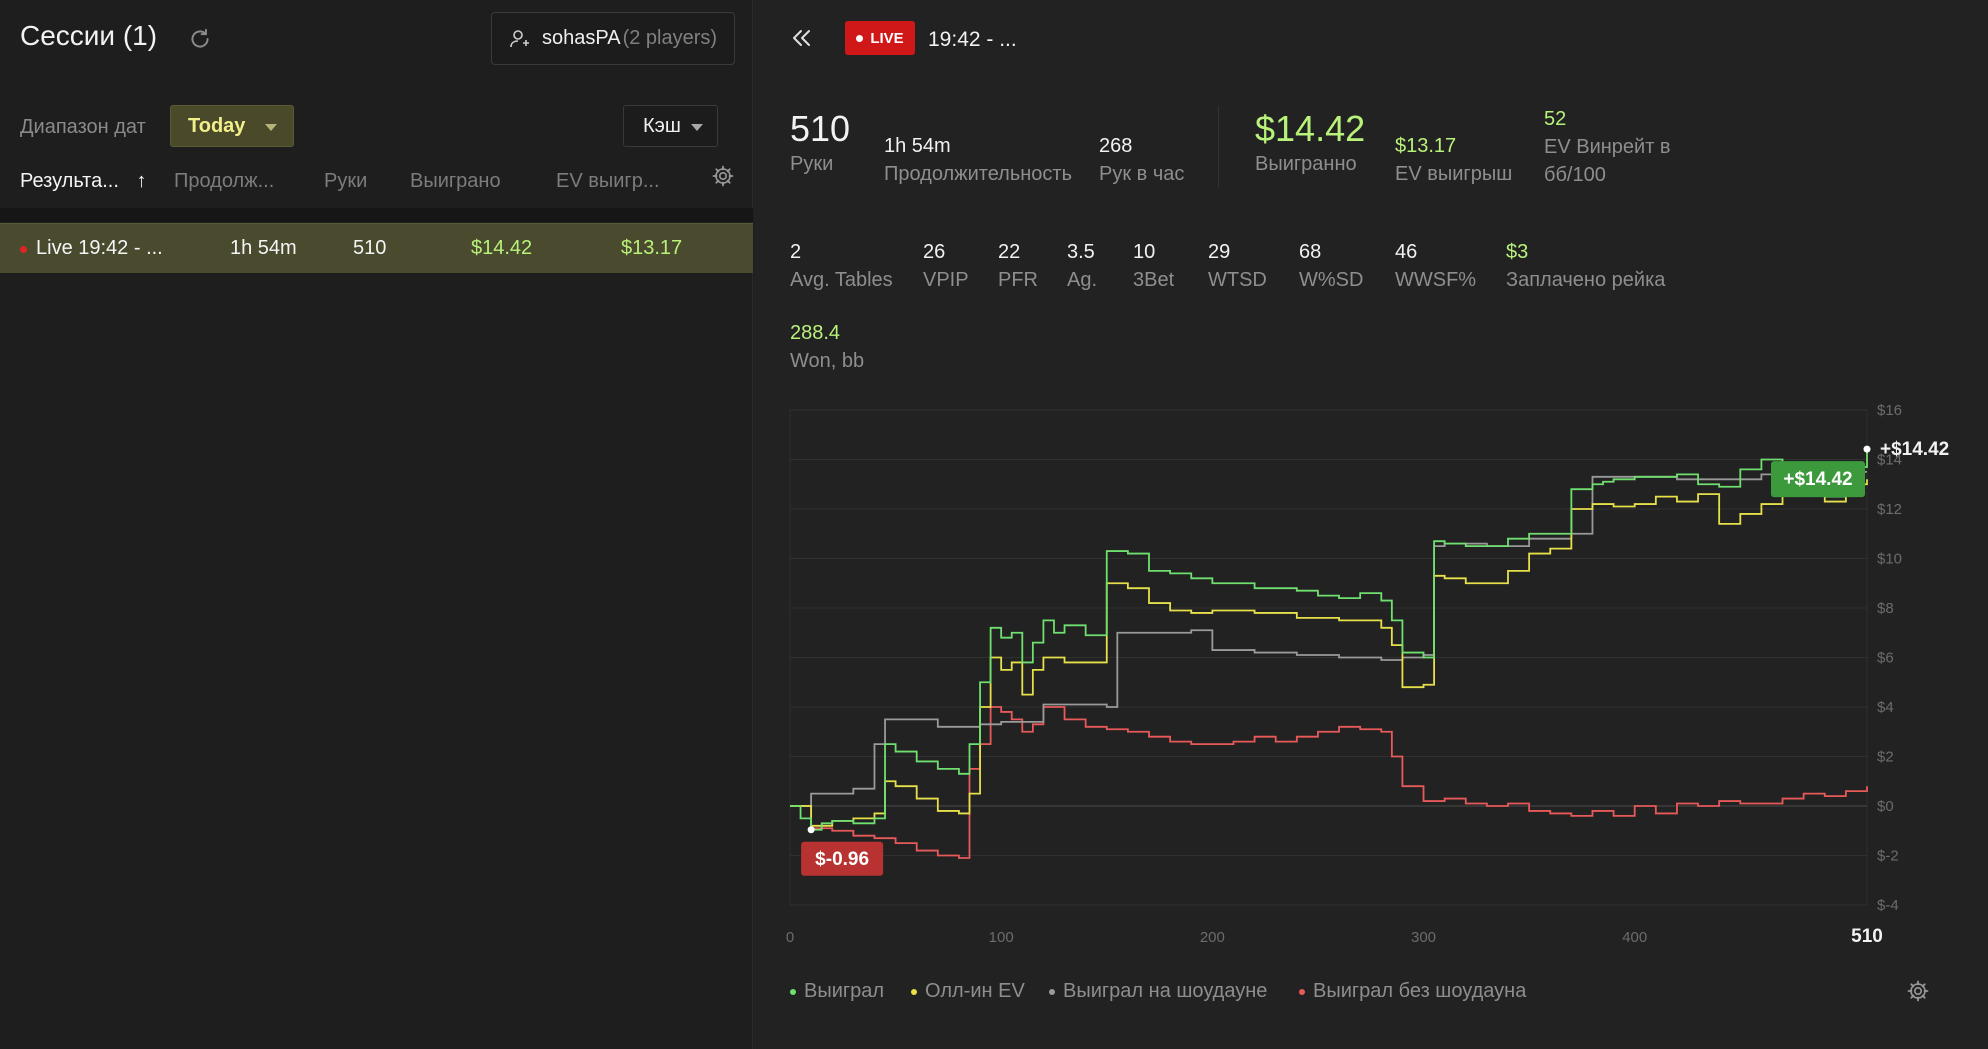  Describe the element at coordinates (263, 248) in the screenshot. I see `session-duration: 1h 54m` at that location.